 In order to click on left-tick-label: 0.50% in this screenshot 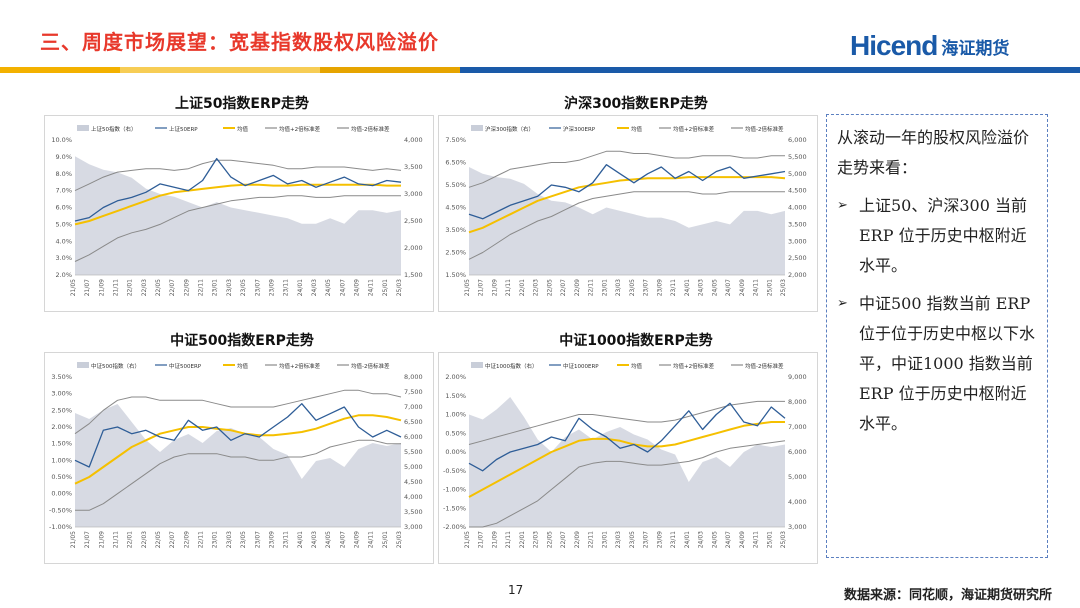, I will do `click(455, 433)`.